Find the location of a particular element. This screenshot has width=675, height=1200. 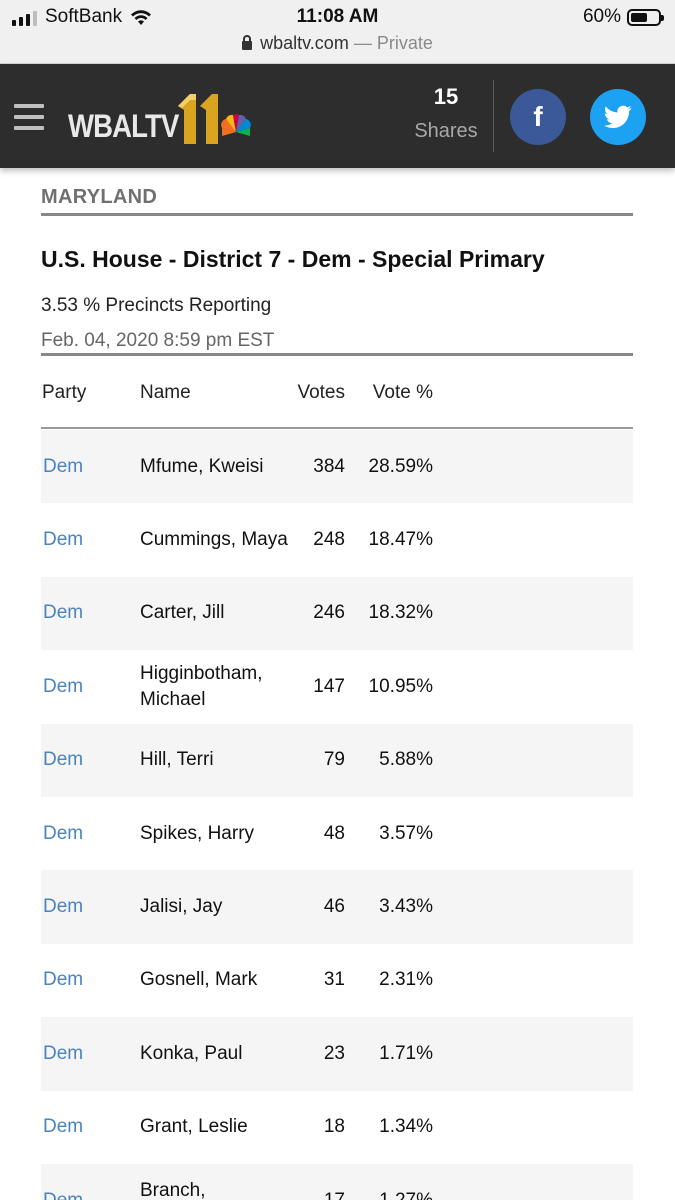

results-table-header: Party Name Votes Vote % is located at coordinates (337, 405).